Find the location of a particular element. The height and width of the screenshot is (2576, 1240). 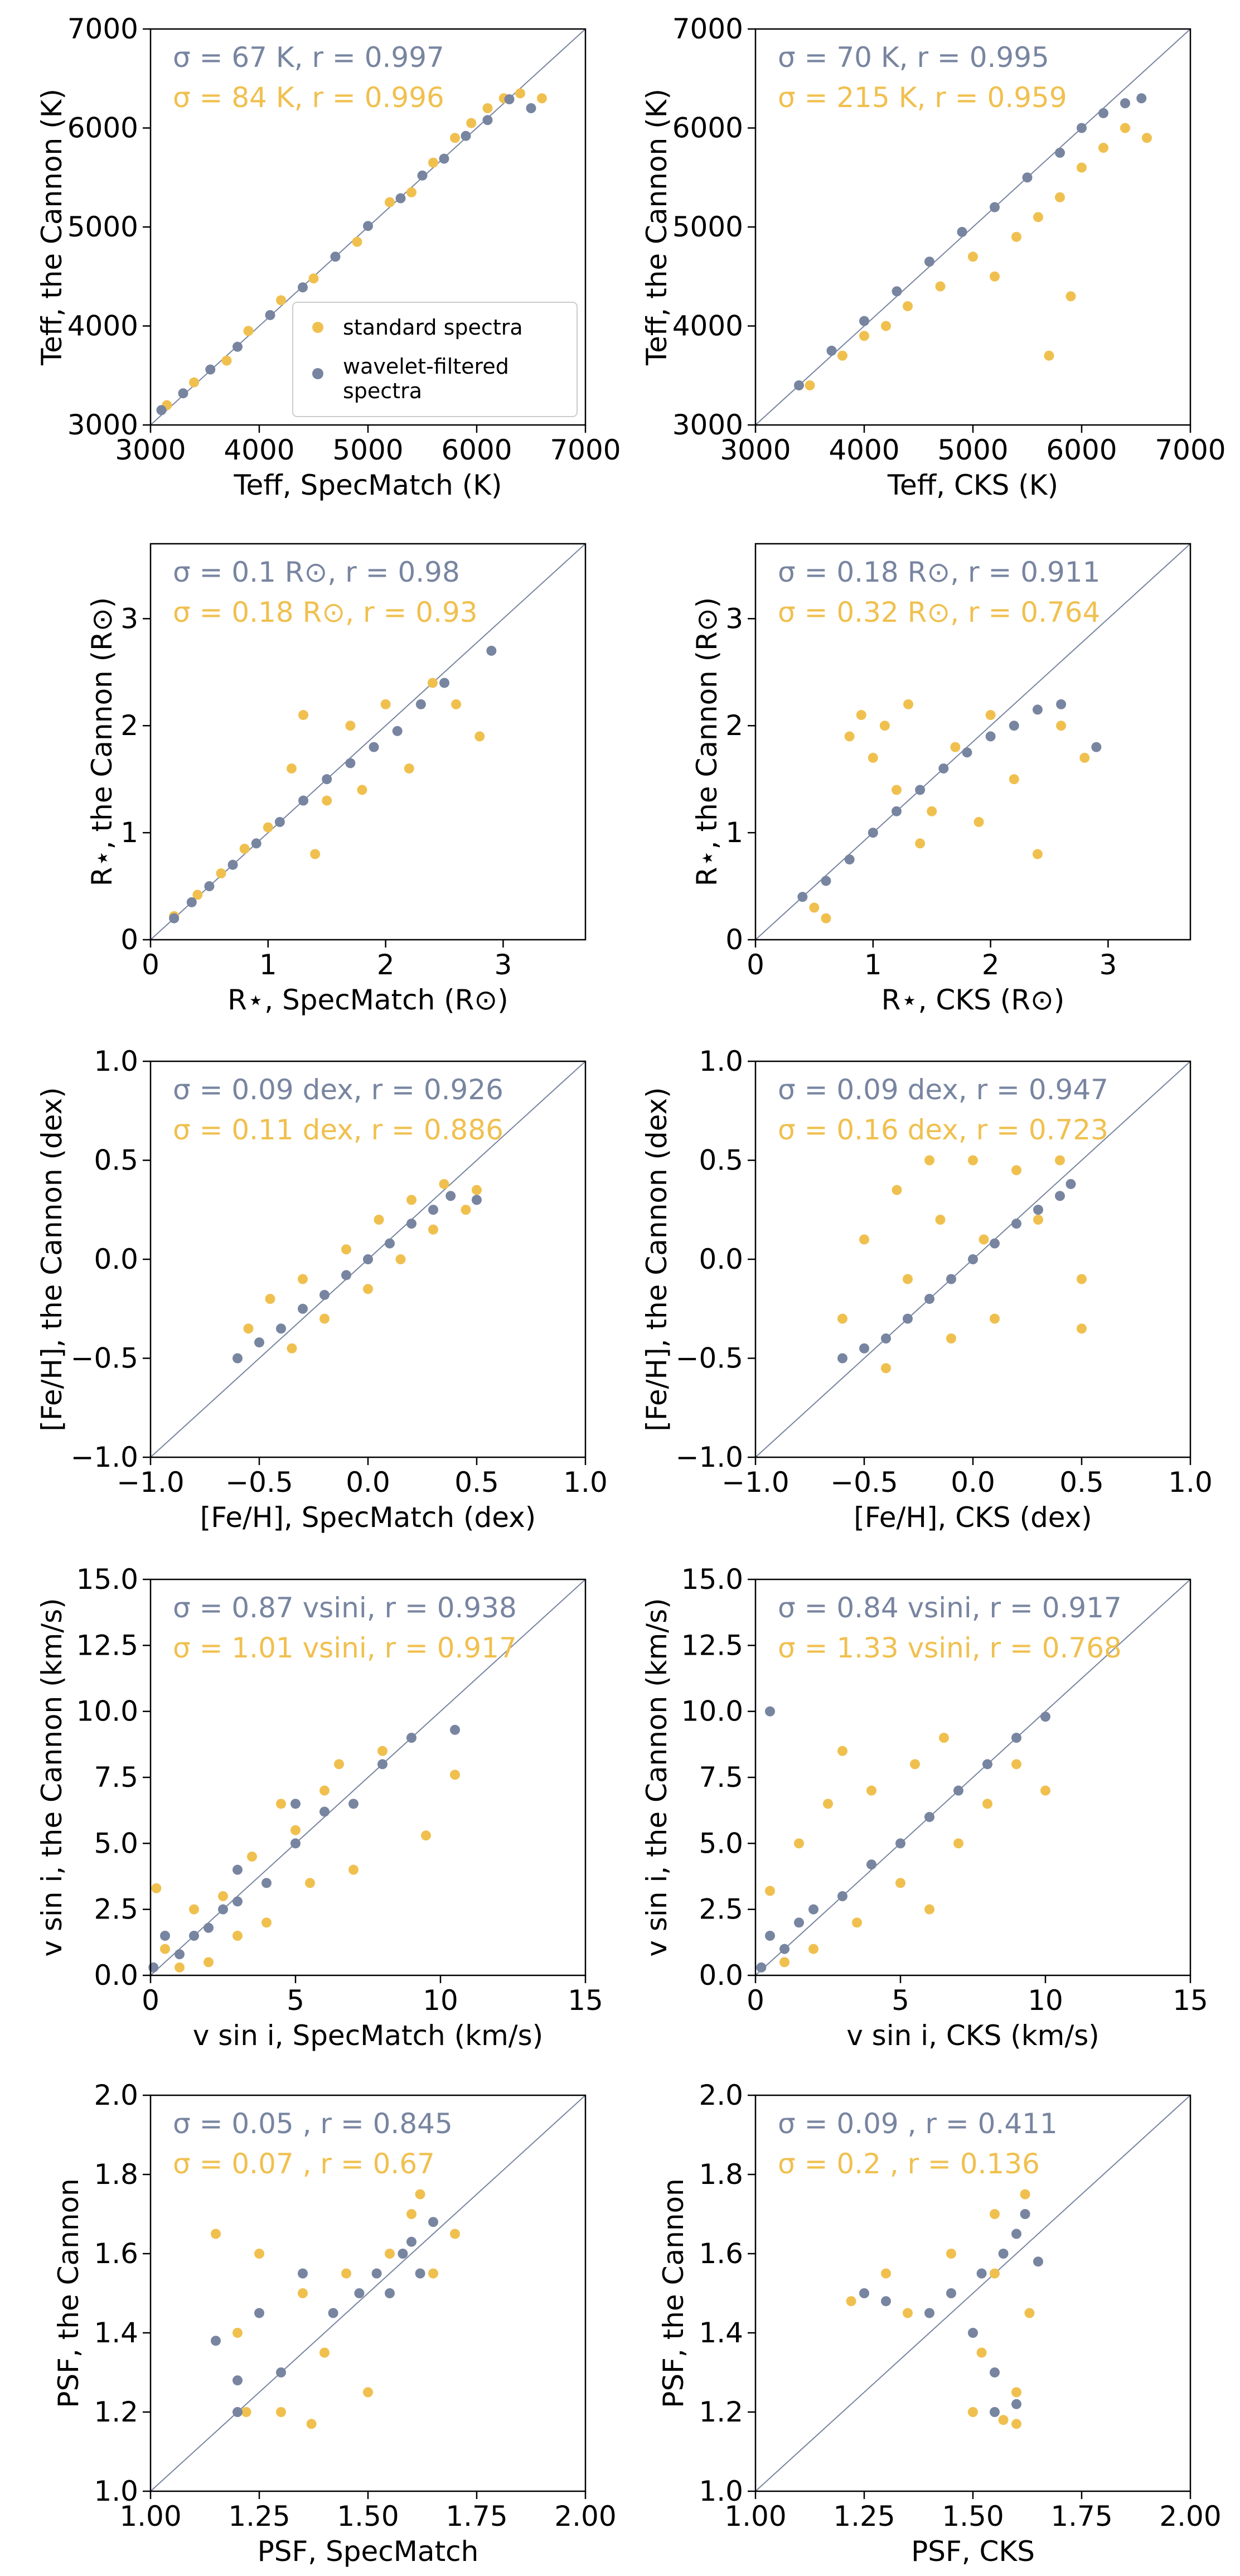

legend-marker-standard is located at coordinates (317, 328).